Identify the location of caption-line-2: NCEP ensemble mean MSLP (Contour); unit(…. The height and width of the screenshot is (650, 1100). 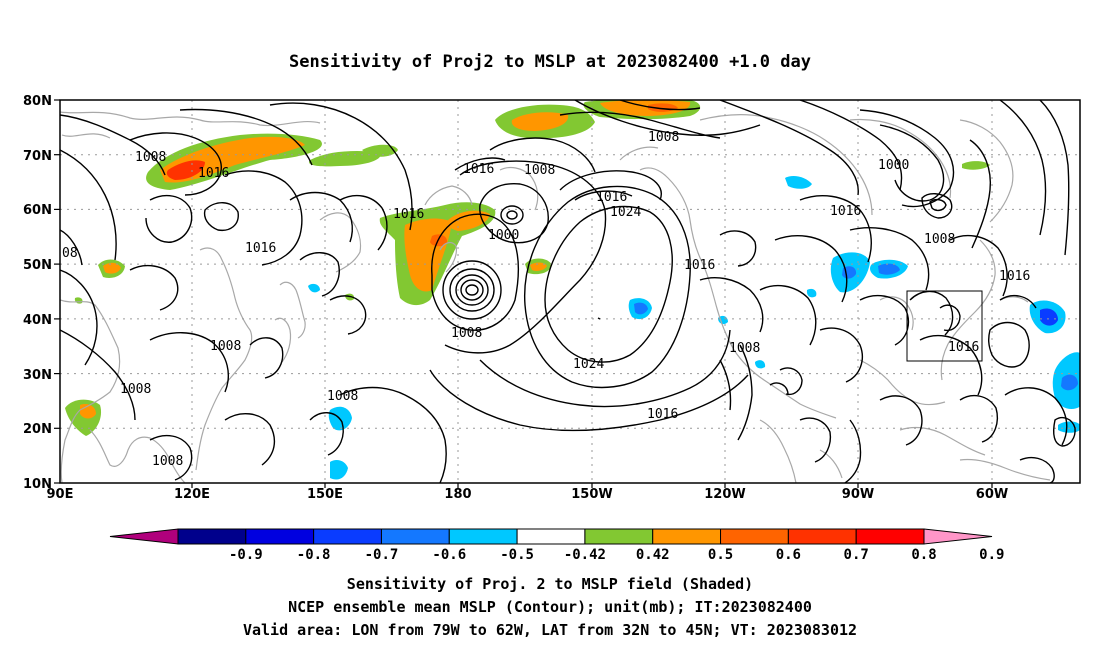
(550, 607).